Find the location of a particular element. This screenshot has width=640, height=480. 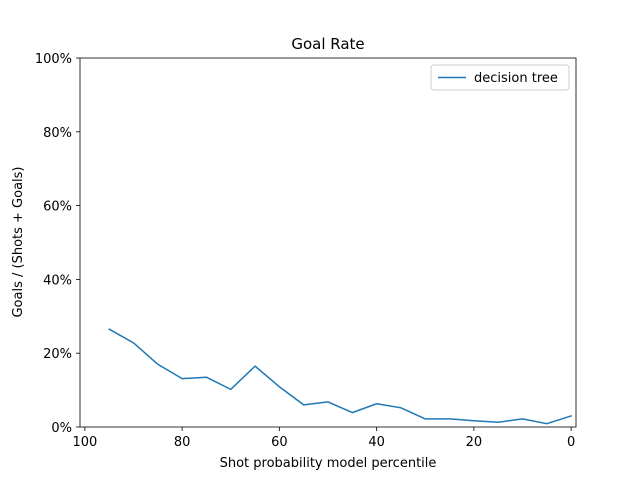

x-tick-label: 60 is located at coordinates (279, 442).